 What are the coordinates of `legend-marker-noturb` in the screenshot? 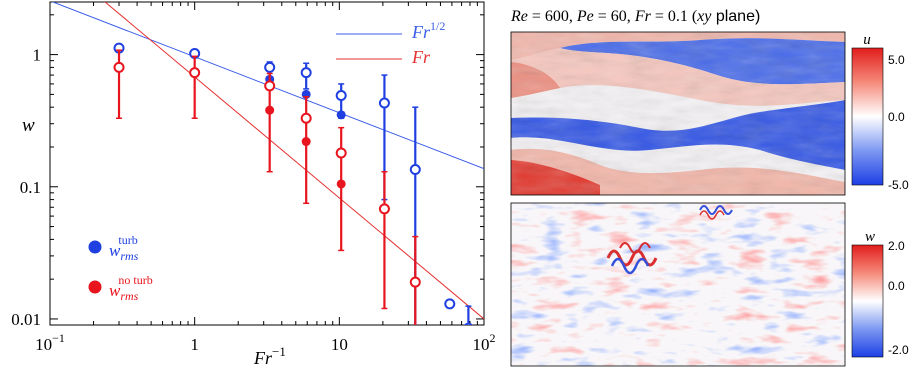 It's located at (95, 287).